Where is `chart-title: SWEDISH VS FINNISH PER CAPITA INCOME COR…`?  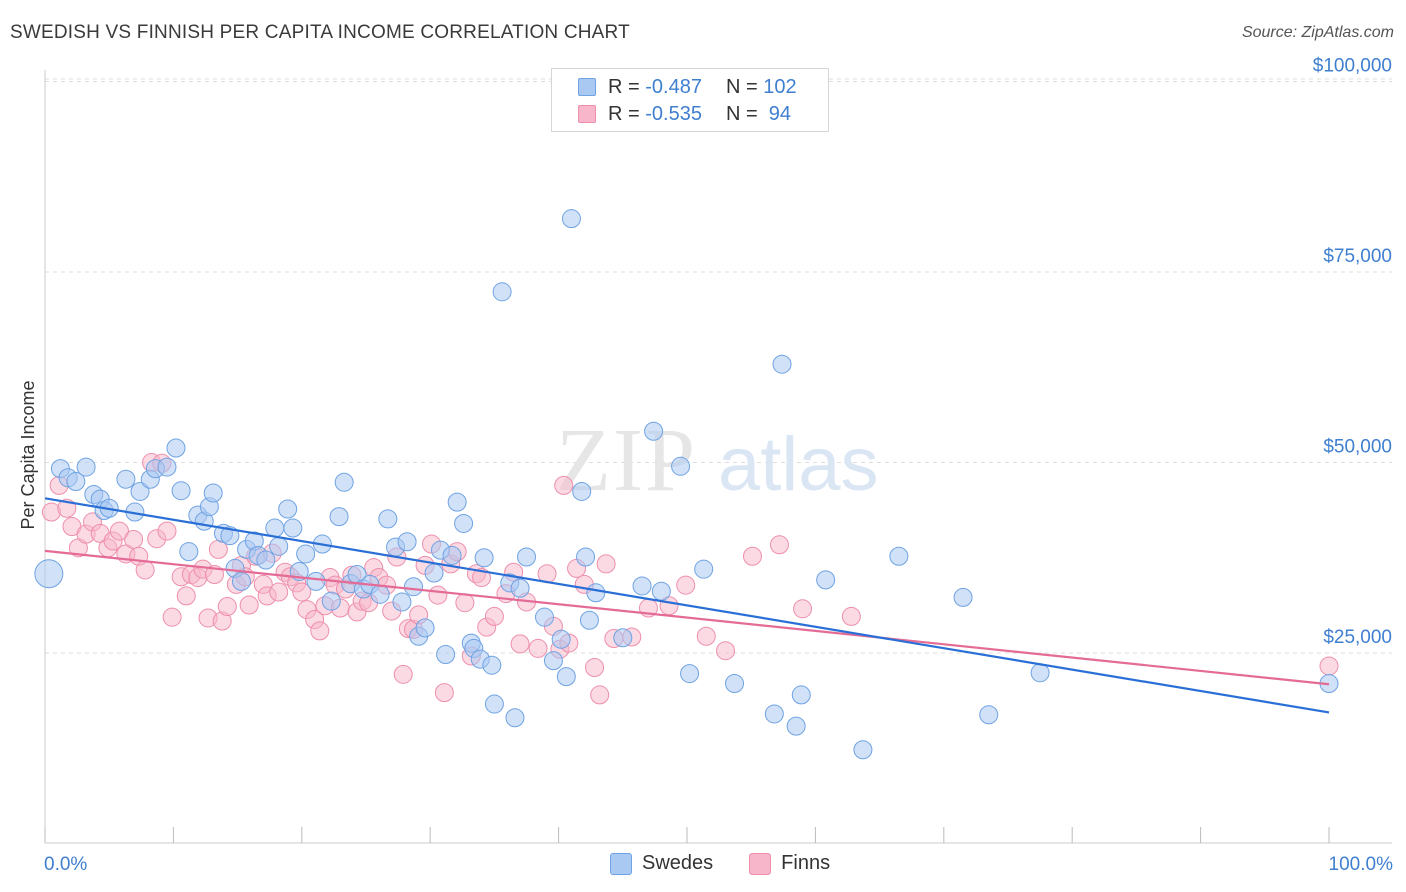 chart-title: SWEDISH VS FINNISH PER CAPITA INCOME COR… is located at coordinates (320, 32).